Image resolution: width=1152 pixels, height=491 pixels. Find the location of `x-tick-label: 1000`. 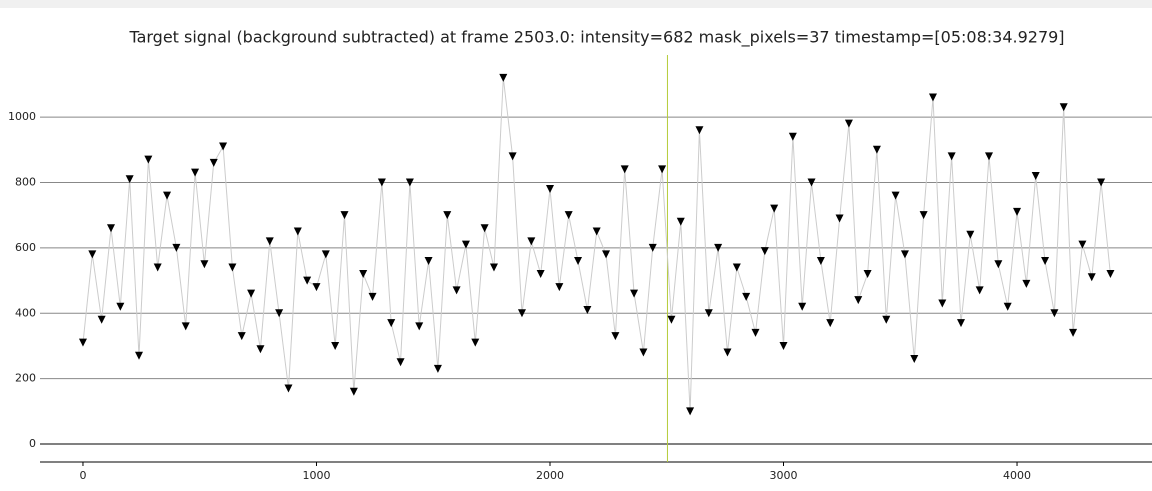

x-tick-label: 1000 is located at coordinates (316, 475).